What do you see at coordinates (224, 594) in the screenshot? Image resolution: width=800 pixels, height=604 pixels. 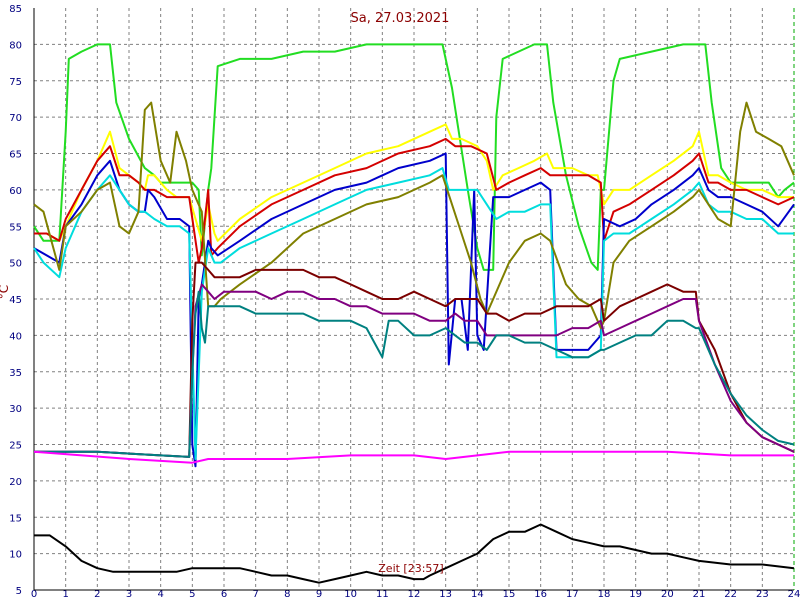 I see `x-tick-label: 6` at bounding box center [224, 594].